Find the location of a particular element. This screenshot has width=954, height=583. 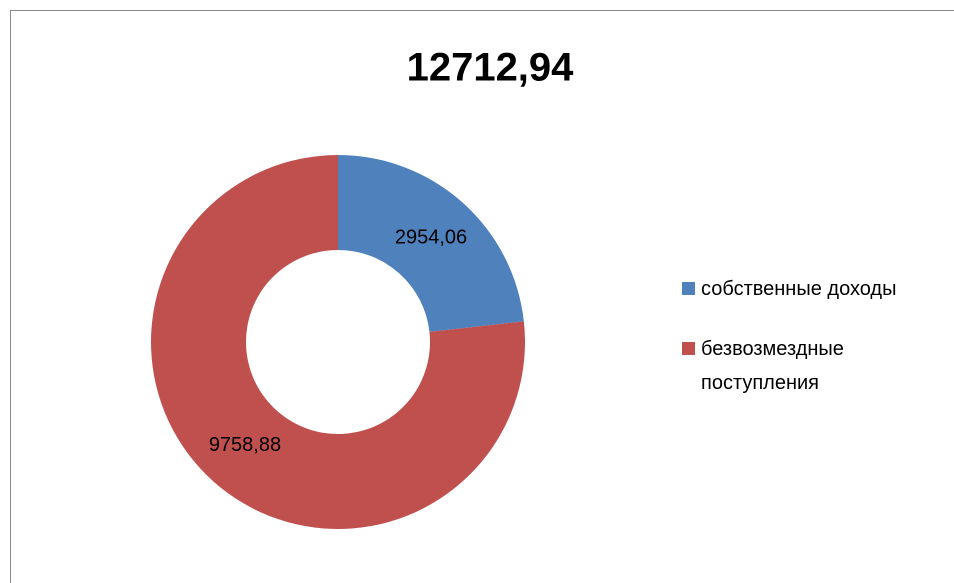

legend-item: безвозмездные поступления is located at coordinates (813, 366).